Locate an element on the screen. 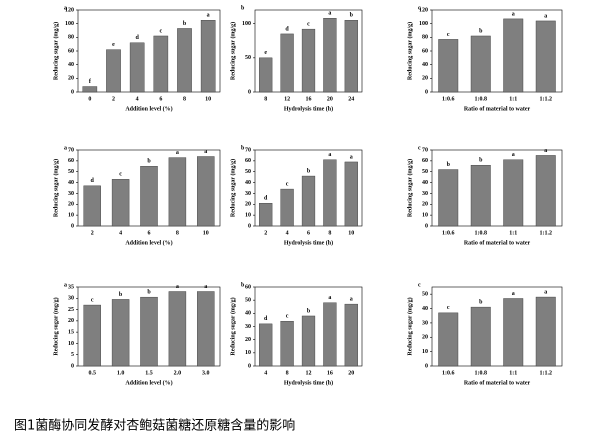 This screenshot has width=600, height=441. x-tick-label: 1:1.2 is located at coordinates (546, 99).